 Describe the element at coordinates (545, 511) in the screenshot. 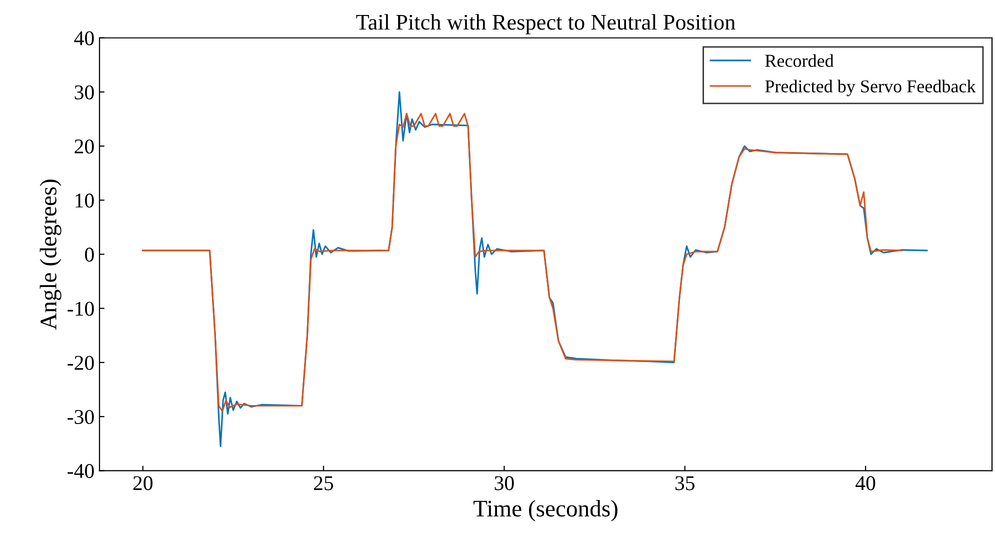

I see `x-axis-title: Time (seconds)` at that location.